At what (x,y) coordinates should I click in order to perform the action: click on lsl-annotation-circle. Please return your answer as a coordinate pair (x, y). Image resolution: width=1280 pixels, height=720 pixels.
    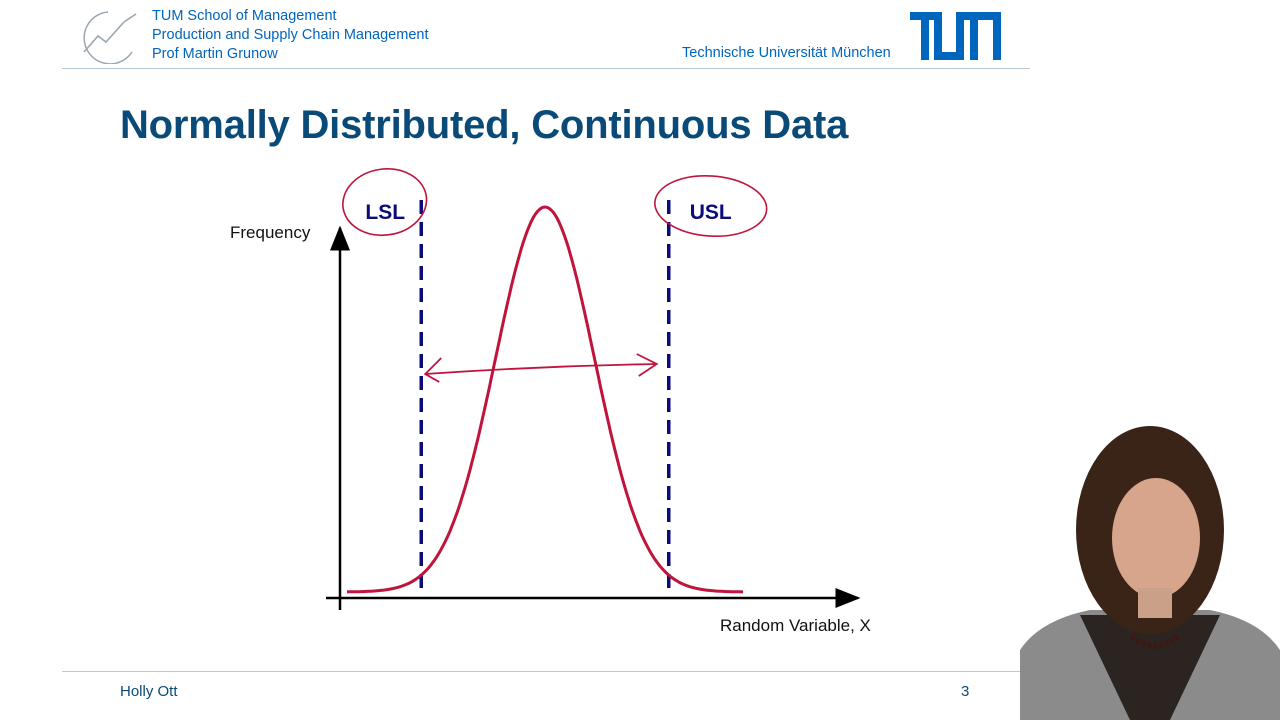
    Looking at the image, I should click on (385, 202).